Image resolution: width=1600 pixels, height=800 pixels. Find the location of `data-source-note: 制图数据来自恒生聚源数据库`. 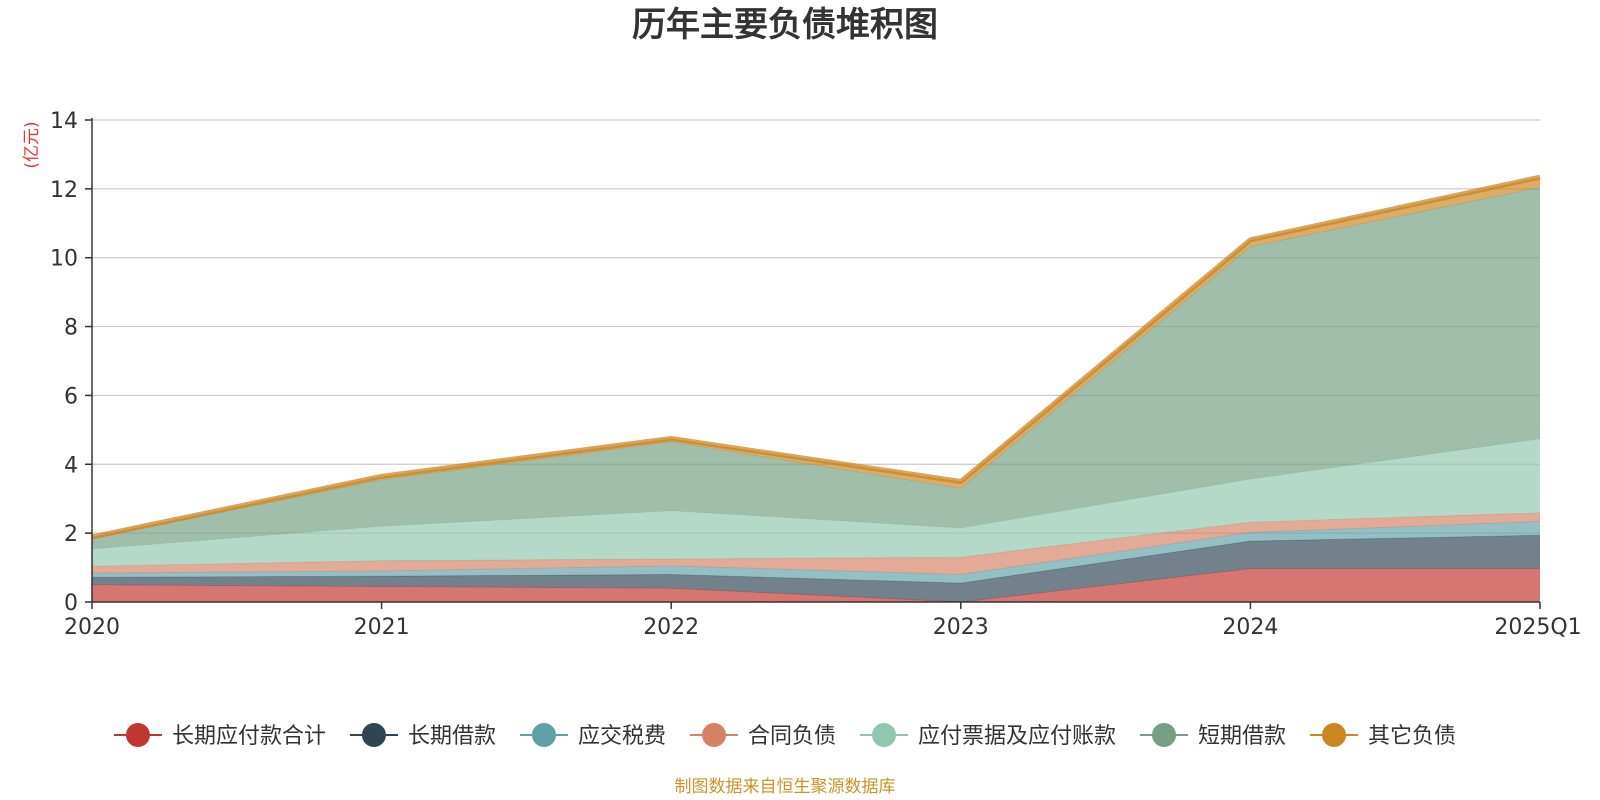

data-source-note: 制图数据来自恒生聚源数据库 is located at coordinates (785, 787).